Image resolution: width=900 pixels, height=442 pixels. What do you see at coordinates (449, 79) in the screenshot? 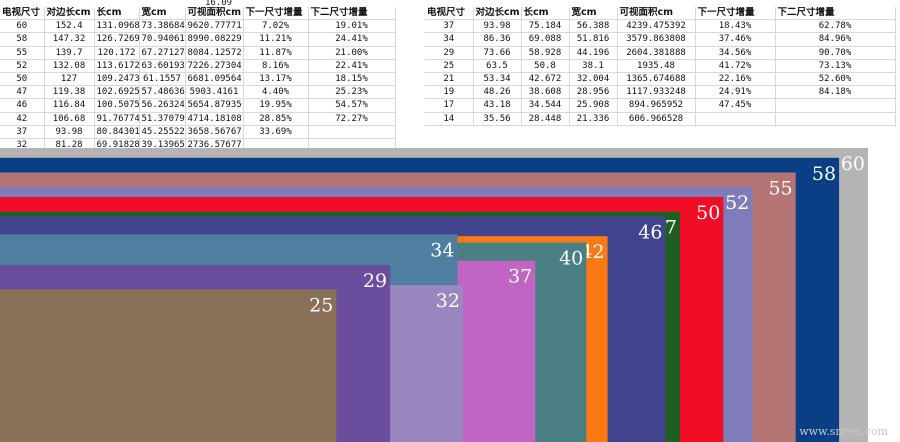
I see `right-table-cell: 21` at bounding box center [449, 79].